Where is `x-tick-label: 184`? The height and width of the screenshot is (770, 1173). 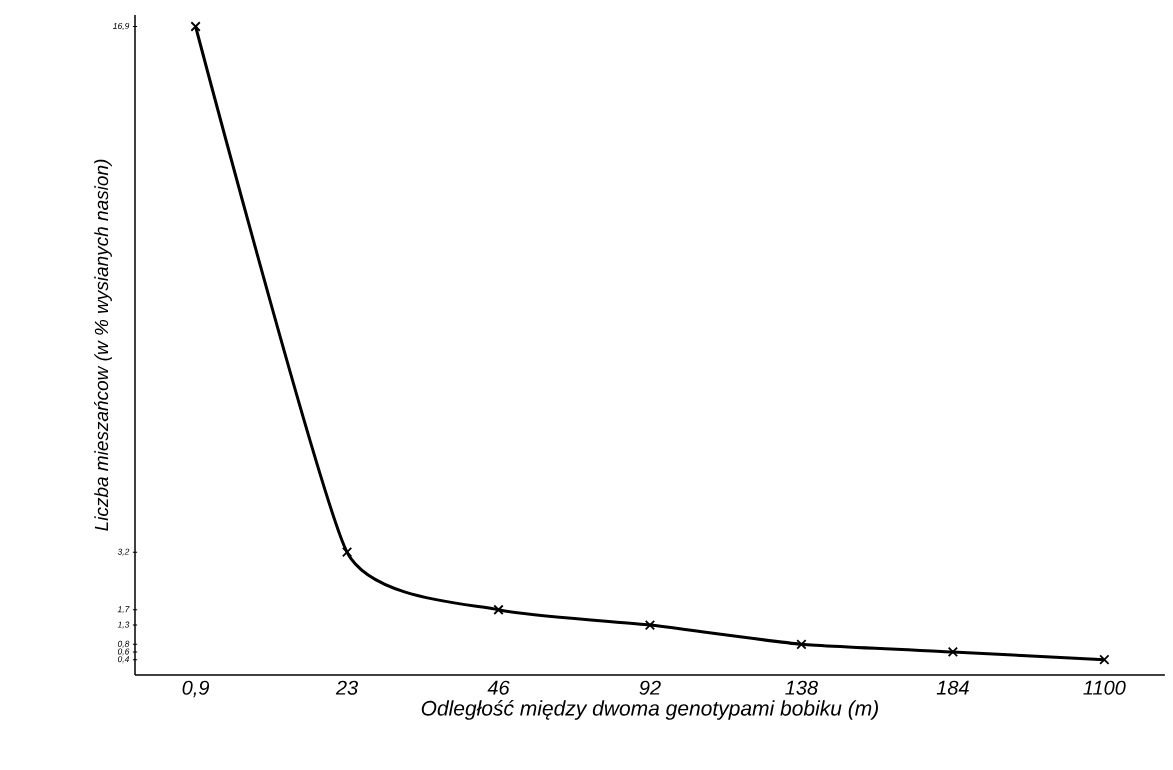
x-tick-label: 184 is located at coordinates (952, 687).